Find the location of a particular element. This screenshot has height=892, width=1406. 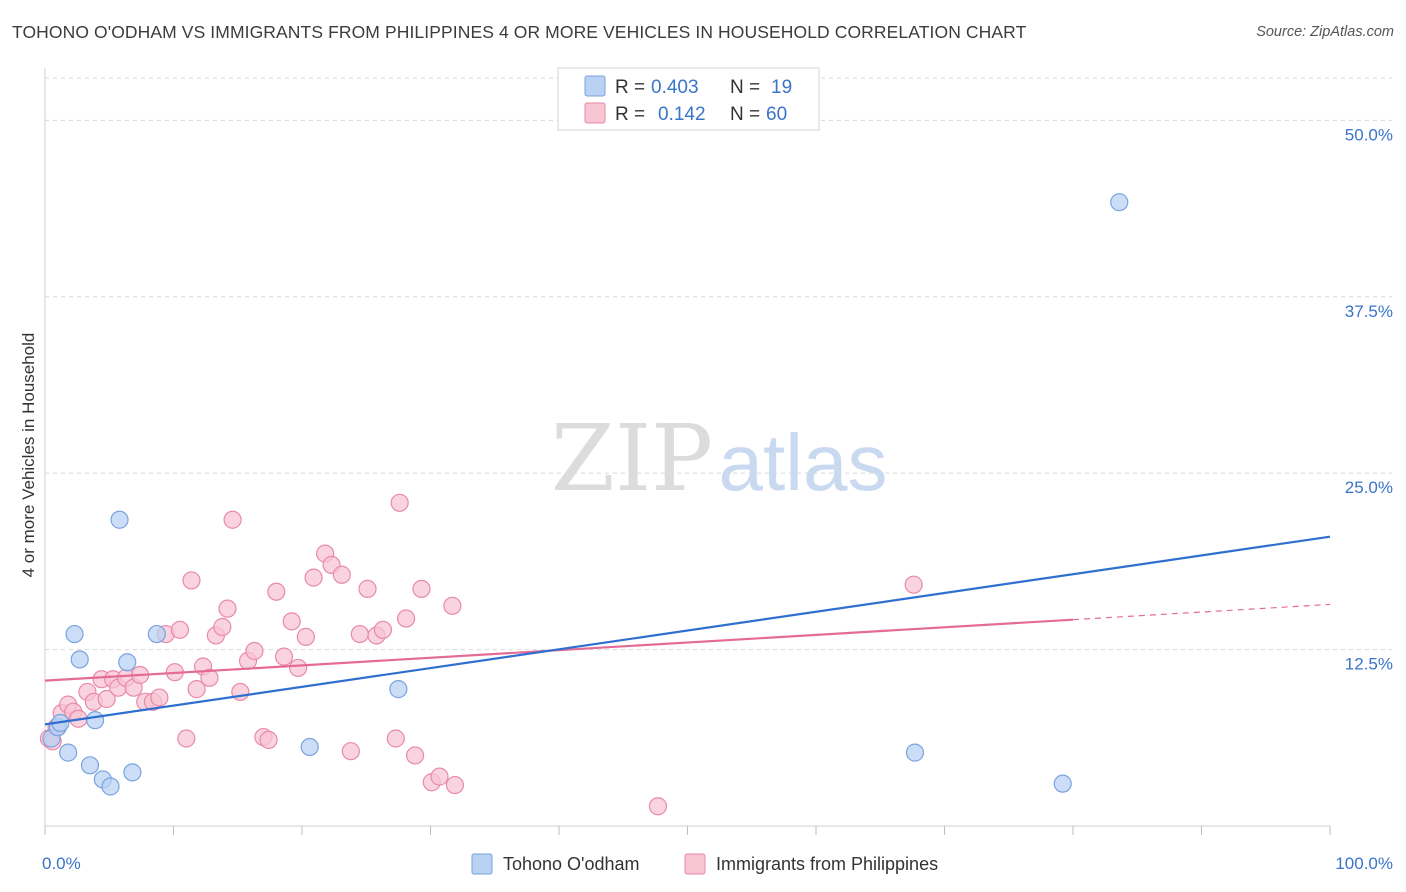

bottom-legend-philippines: Immigrants from Philippines is located at coordinates (827, 864).